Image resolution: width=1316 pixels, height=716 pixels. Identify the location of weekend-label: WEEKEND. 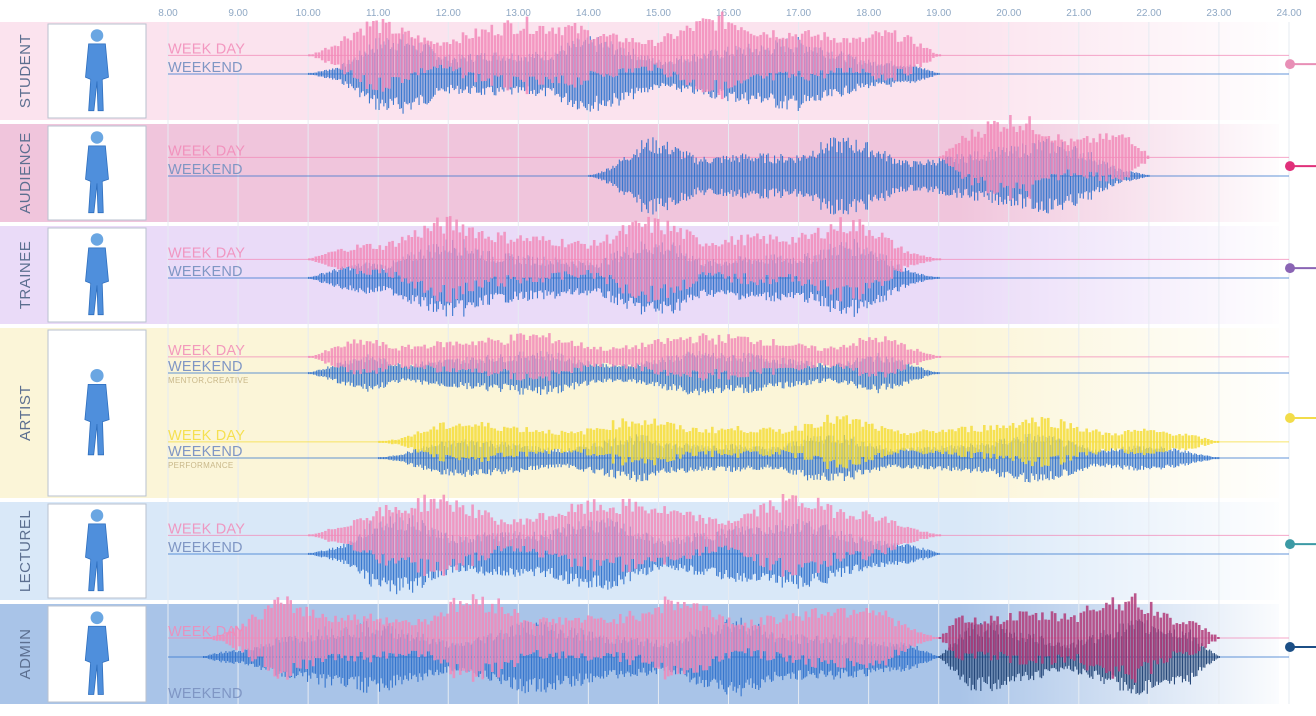
(205, 170).